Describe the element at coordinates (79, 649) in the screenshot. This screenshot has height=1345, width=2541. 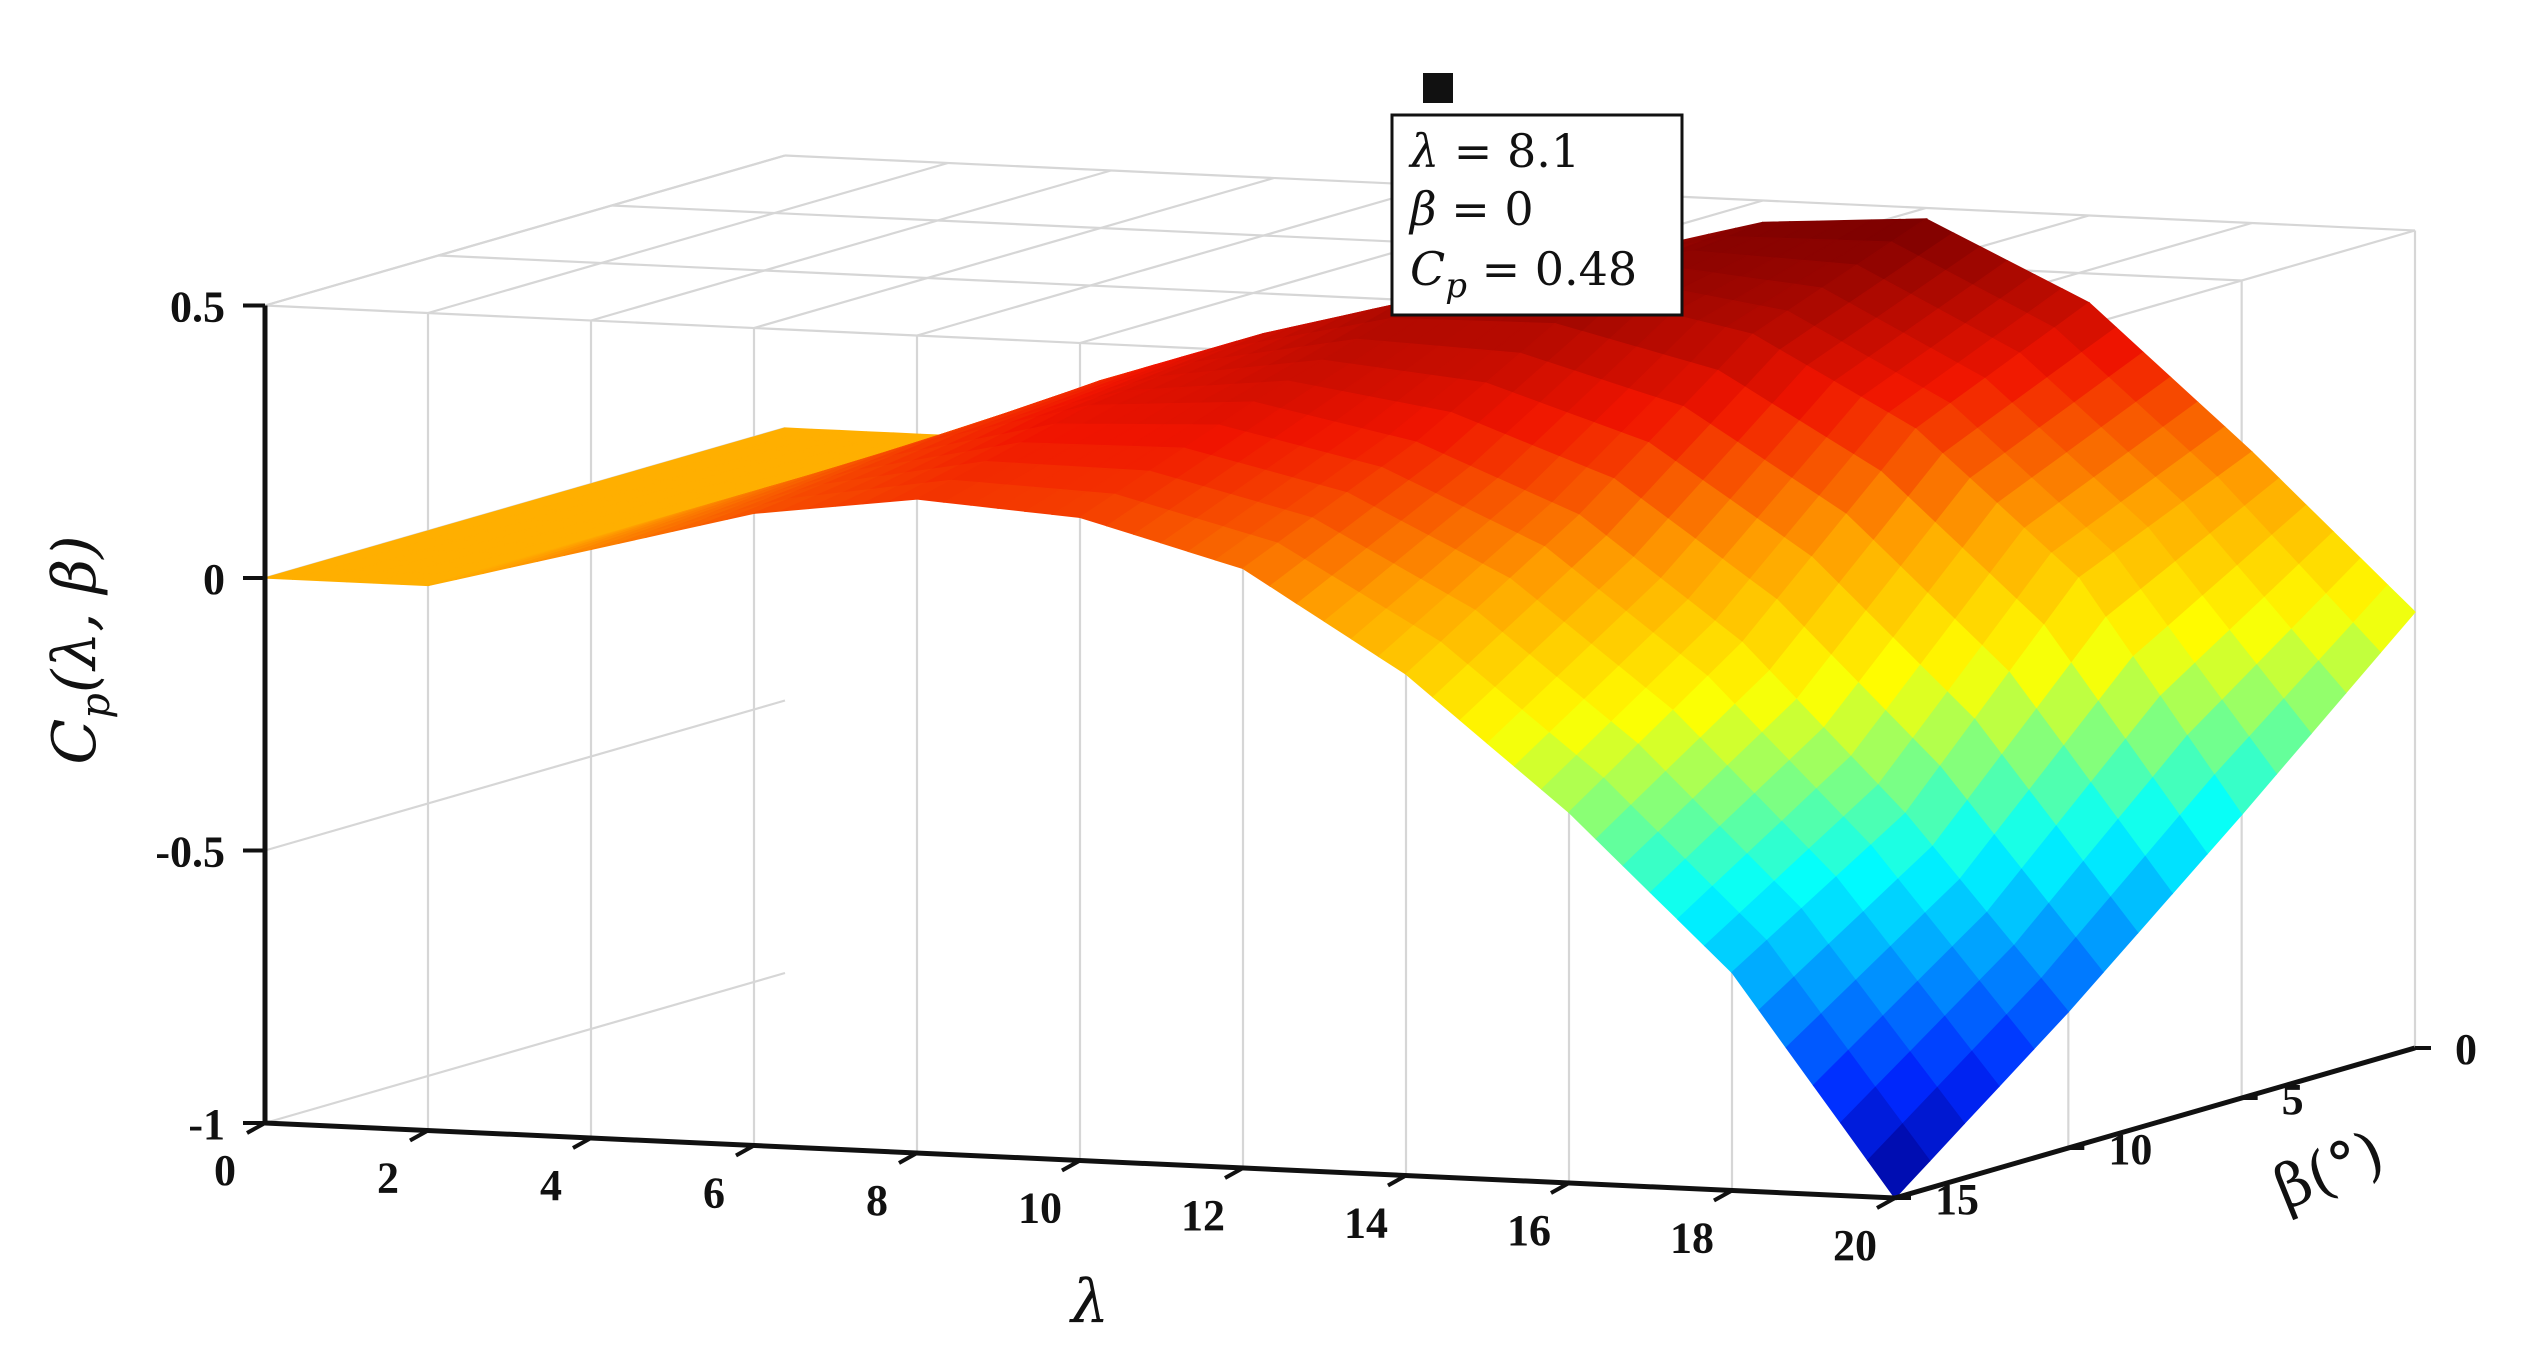
I see `z-axis-label: Cp(λ, β)` at that location.